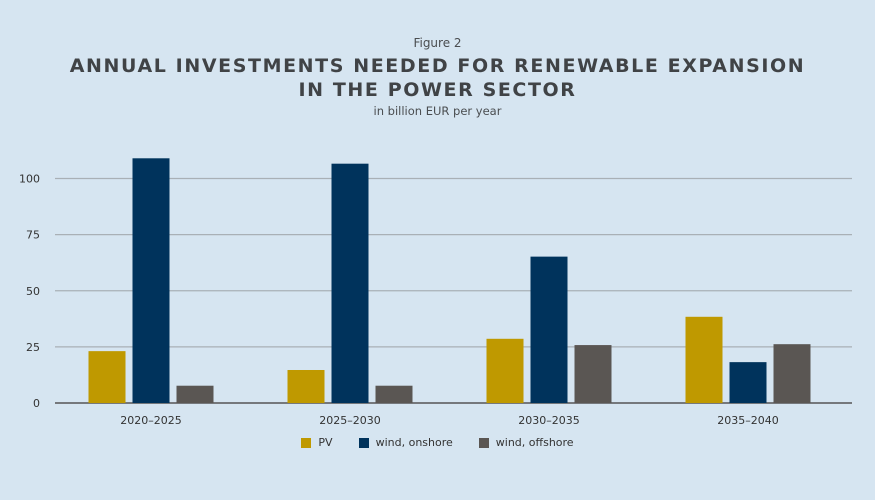 The image size is (875, 500). I want to click on y-tick-label: 25, so click(33, 347).